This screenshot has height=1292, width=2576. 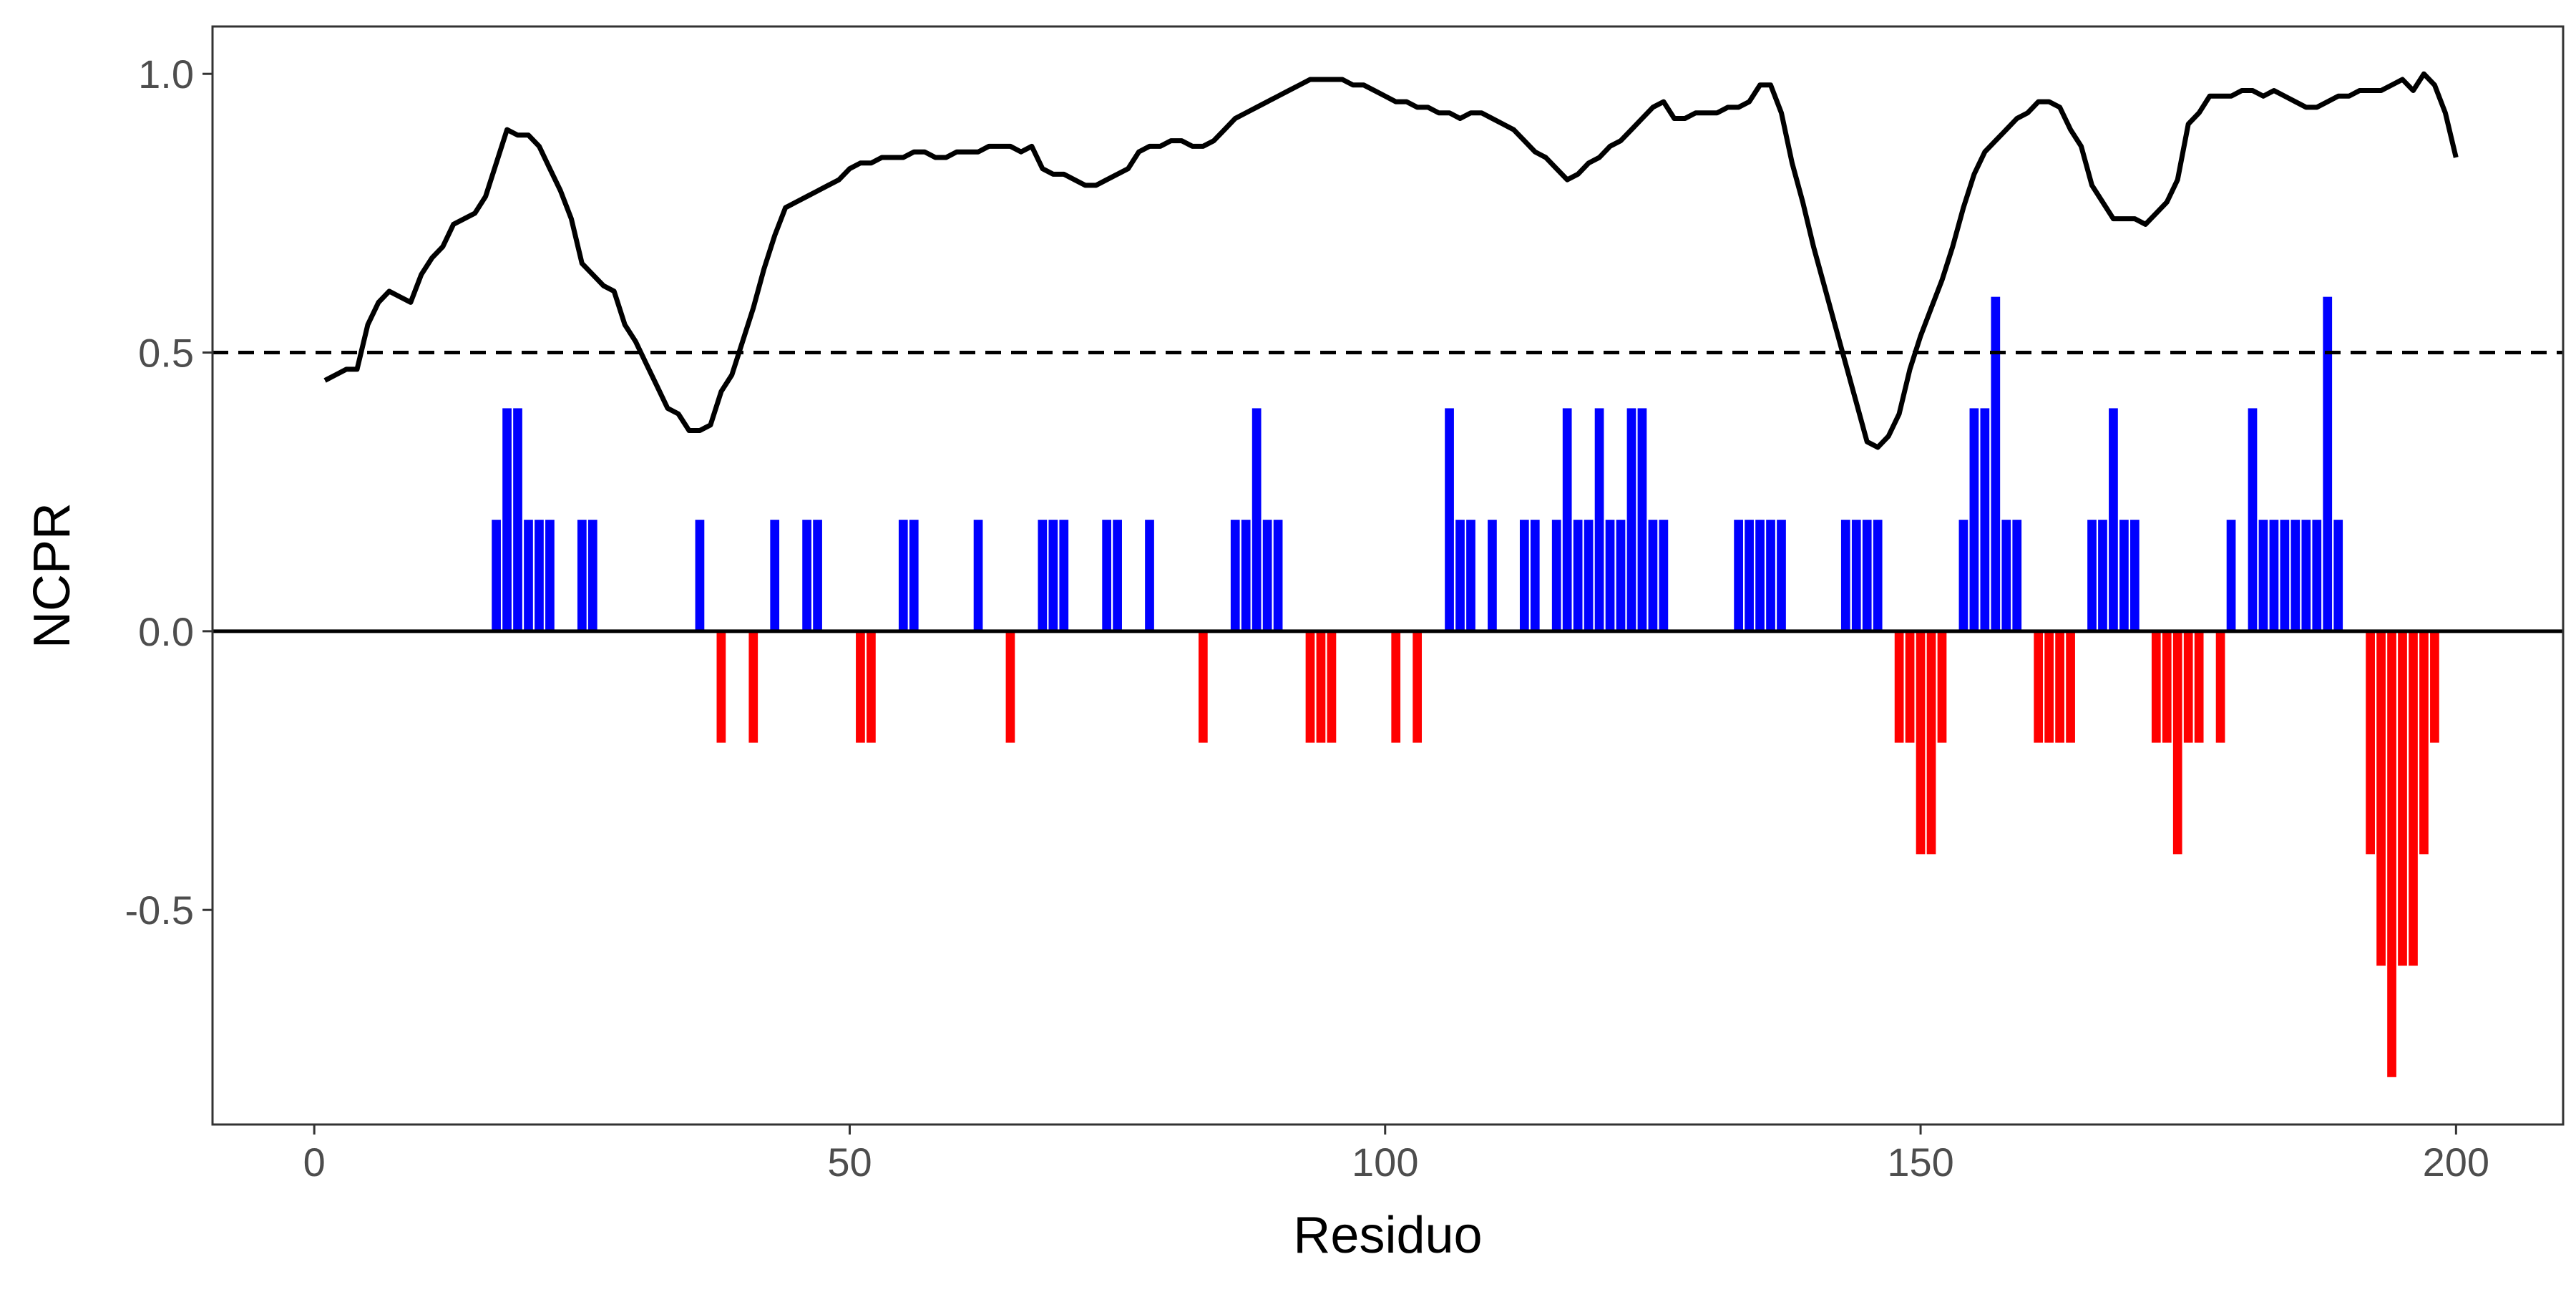 What do you see at coordinates (1385, 1162) in the screenshot?
I see `x-tick-label-100: 100` at bounding box center [1385, 1162].